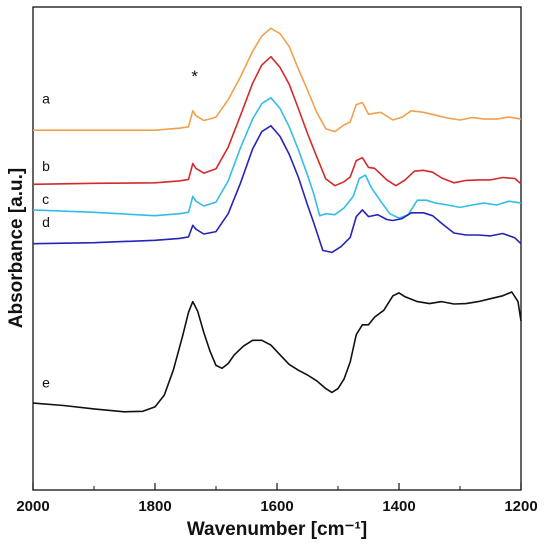  I want to click on curve-label-b: b, so click(46, 166).